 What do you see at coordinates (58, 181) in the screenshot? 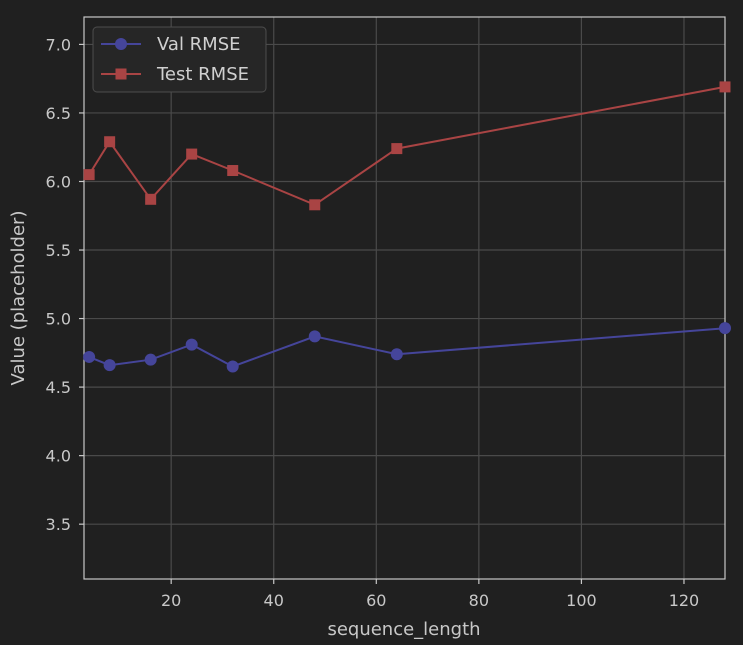
I see `y-tick-label: 6.0` at bounding box center [58, 181].